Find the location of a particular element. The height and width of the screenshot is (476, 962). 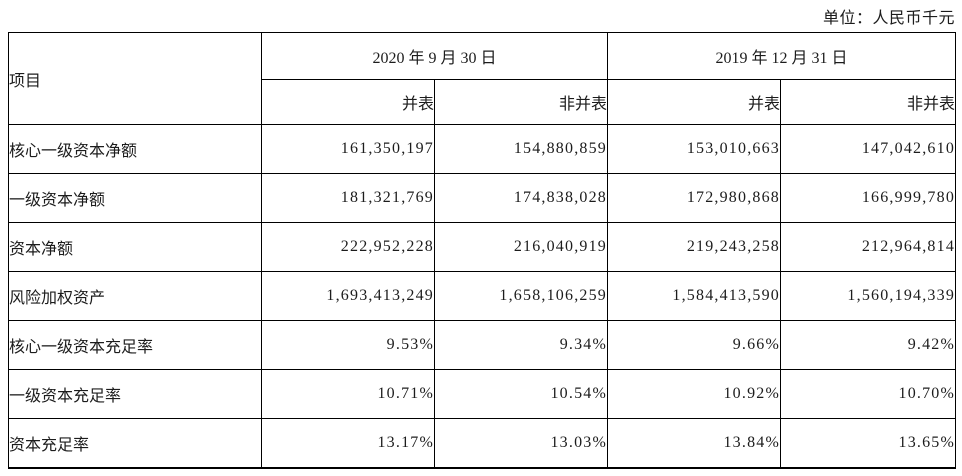

cell-value: 1,658,106,259 is located at coordinates (521, 296).